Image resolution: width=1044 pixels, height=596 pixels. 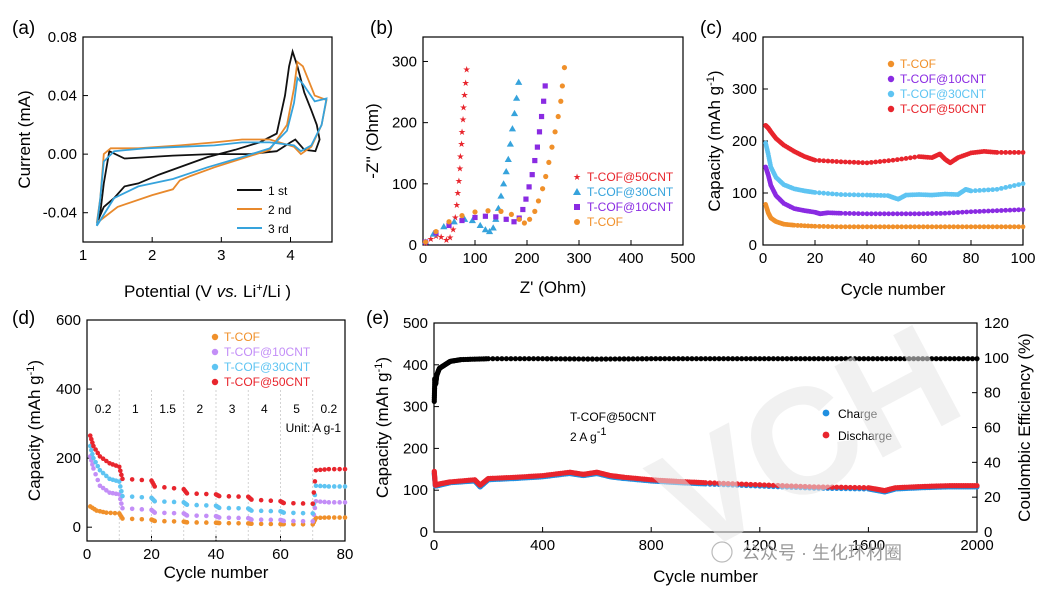 What do you see at coordinates (759, 545) in the screenshot?
I see `x-tick-label: 1200` at bounding box center [759, 545].